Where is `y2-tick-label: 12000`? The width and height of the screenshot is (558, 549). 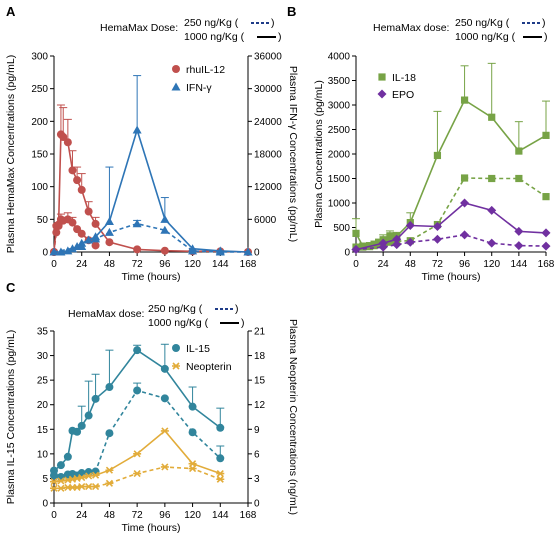 y2-tick-label: 12000 is located at coordinates (268, 187).